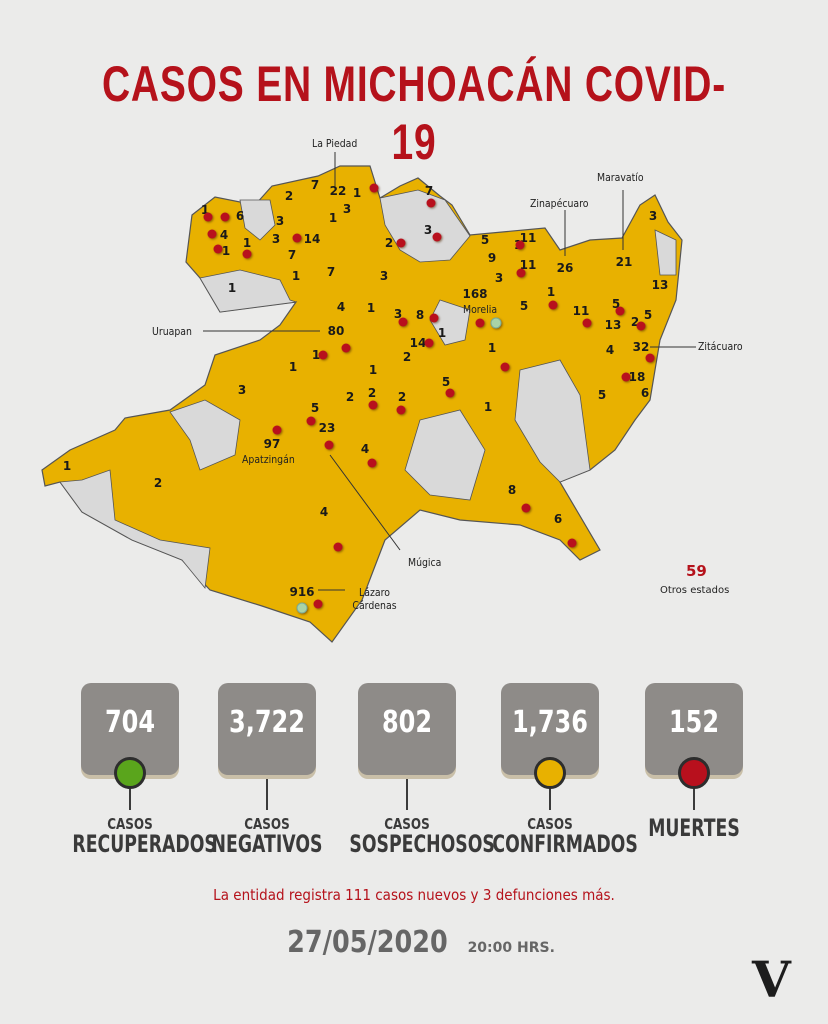 The height and width of the screenshot is (1024, 828). Describe the element at coordinates (267, 844) in the screenshot. I see `stat-label-bottom: NEGATIVOS` at that location.